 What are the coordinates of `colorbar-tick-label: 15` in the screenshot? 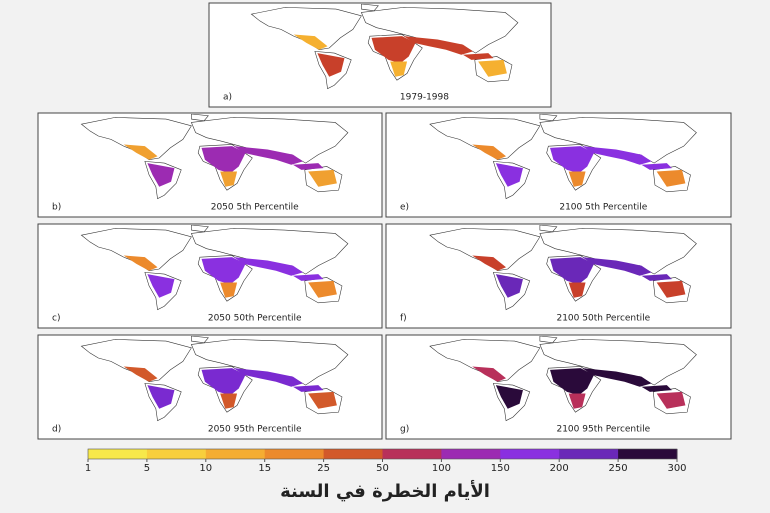 It's located at (264, 468).